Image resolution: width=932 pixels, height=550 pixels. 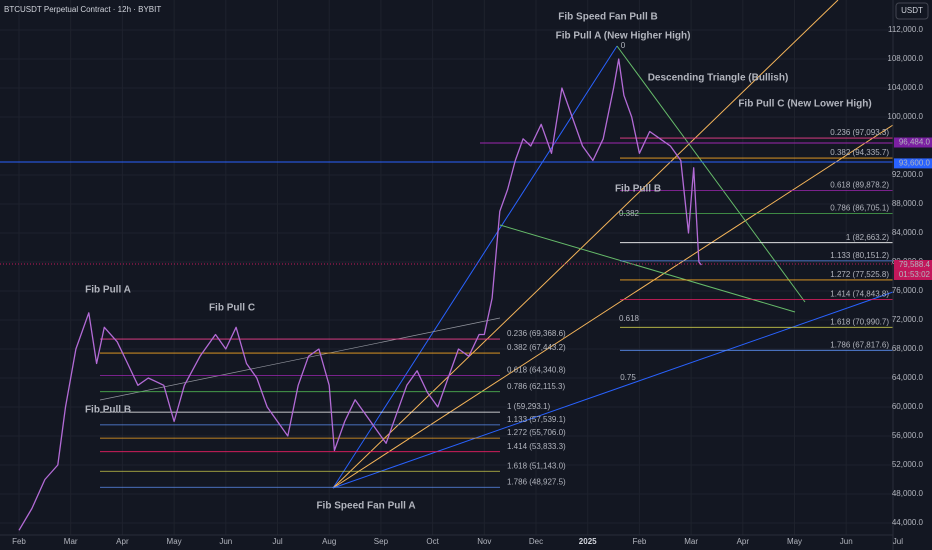 I want to click on fib-label: 0.618 (89,878.2), so click(x=859, y=184).